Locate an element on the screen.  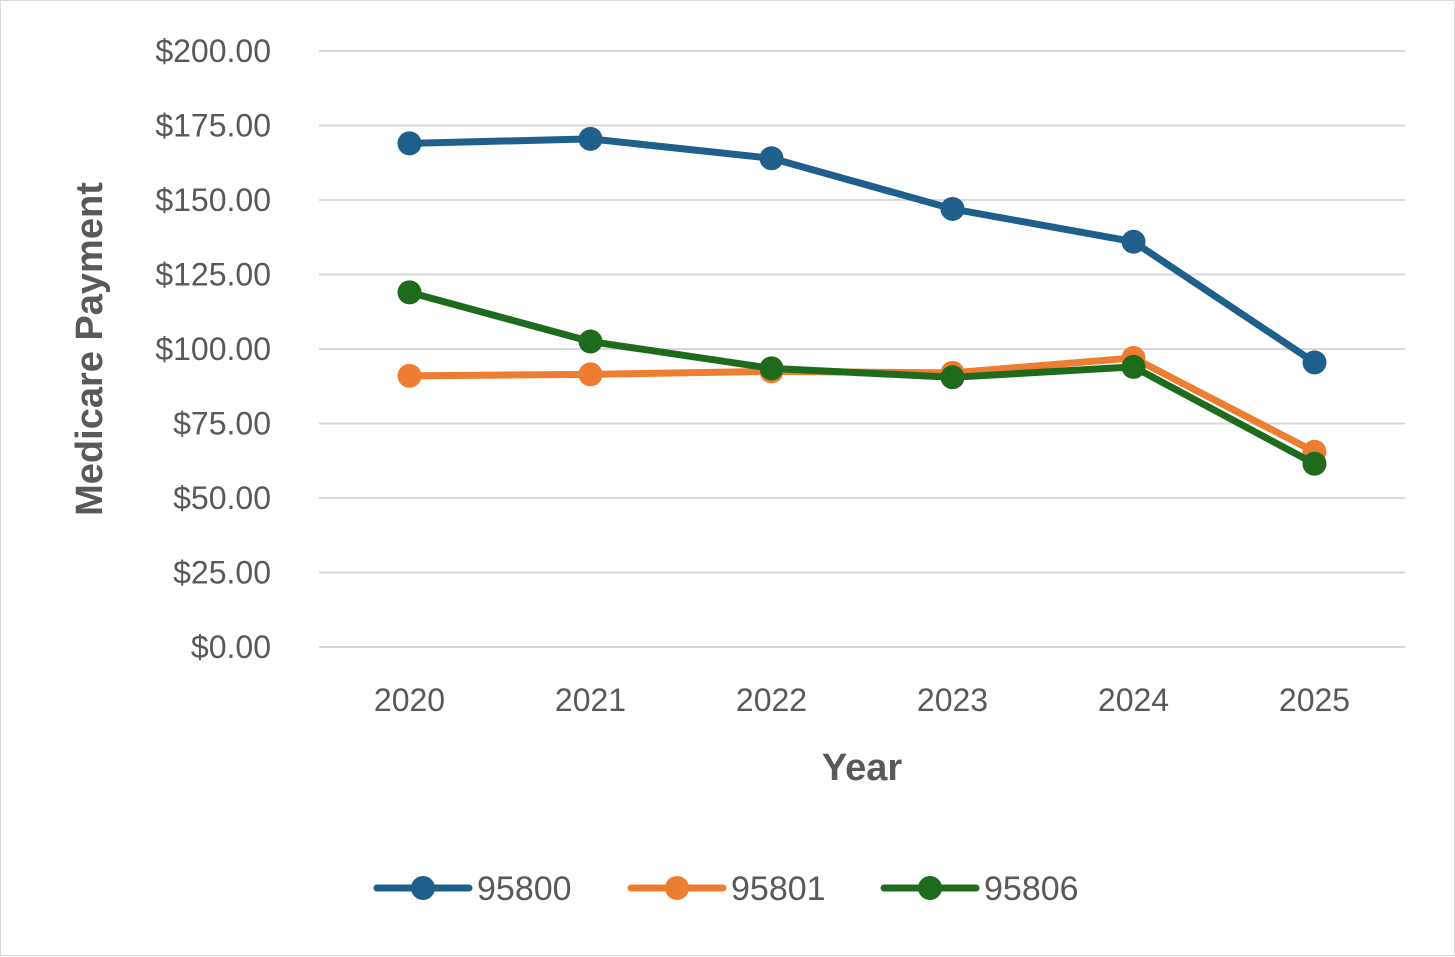
y-tick-label: $25.00 is located at coordinates (222, 573).